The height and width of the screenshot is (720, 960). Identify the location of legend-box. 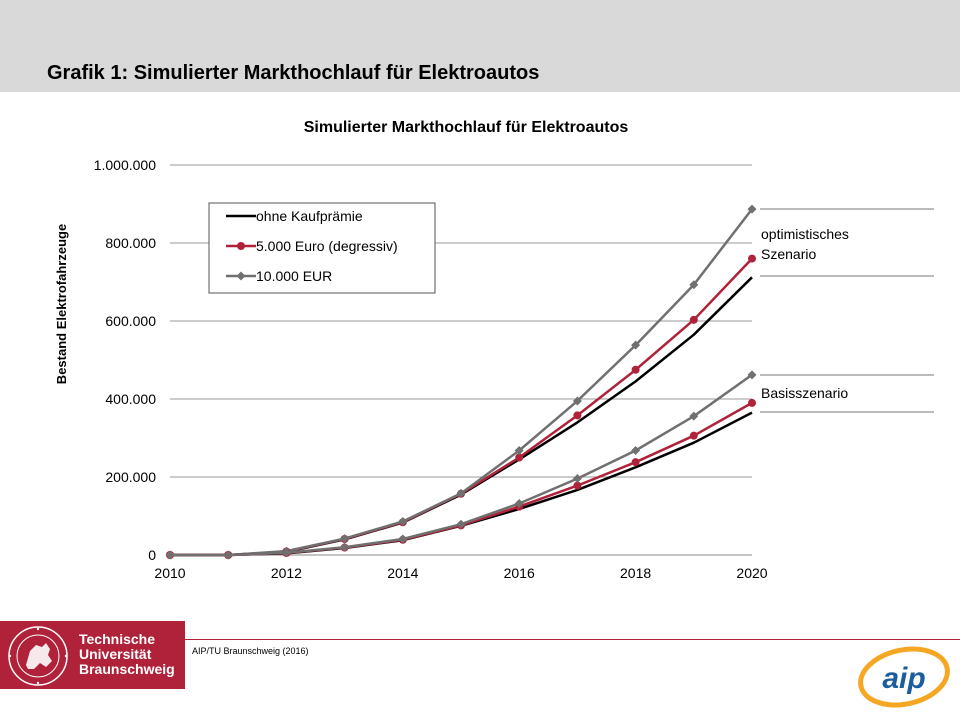
(322, 248).